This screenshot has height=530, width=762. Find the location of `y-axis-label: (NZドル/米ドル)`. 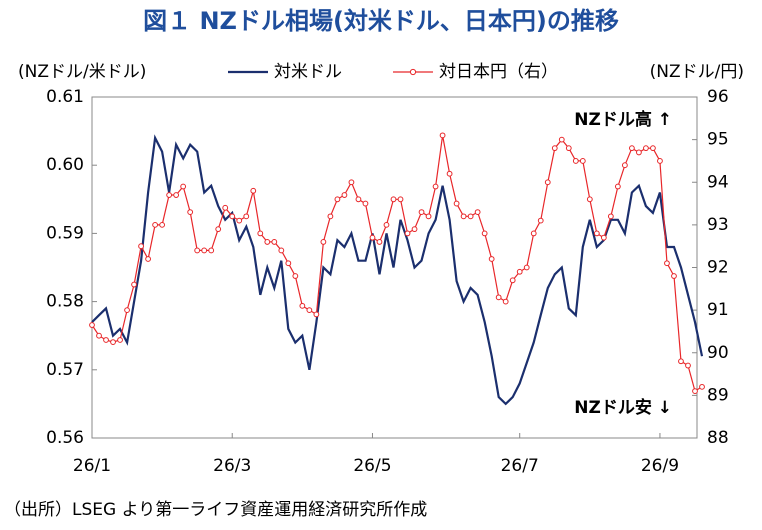

y-axis-label: (NZドル/米ドル) is located at coordinates (82, 72).